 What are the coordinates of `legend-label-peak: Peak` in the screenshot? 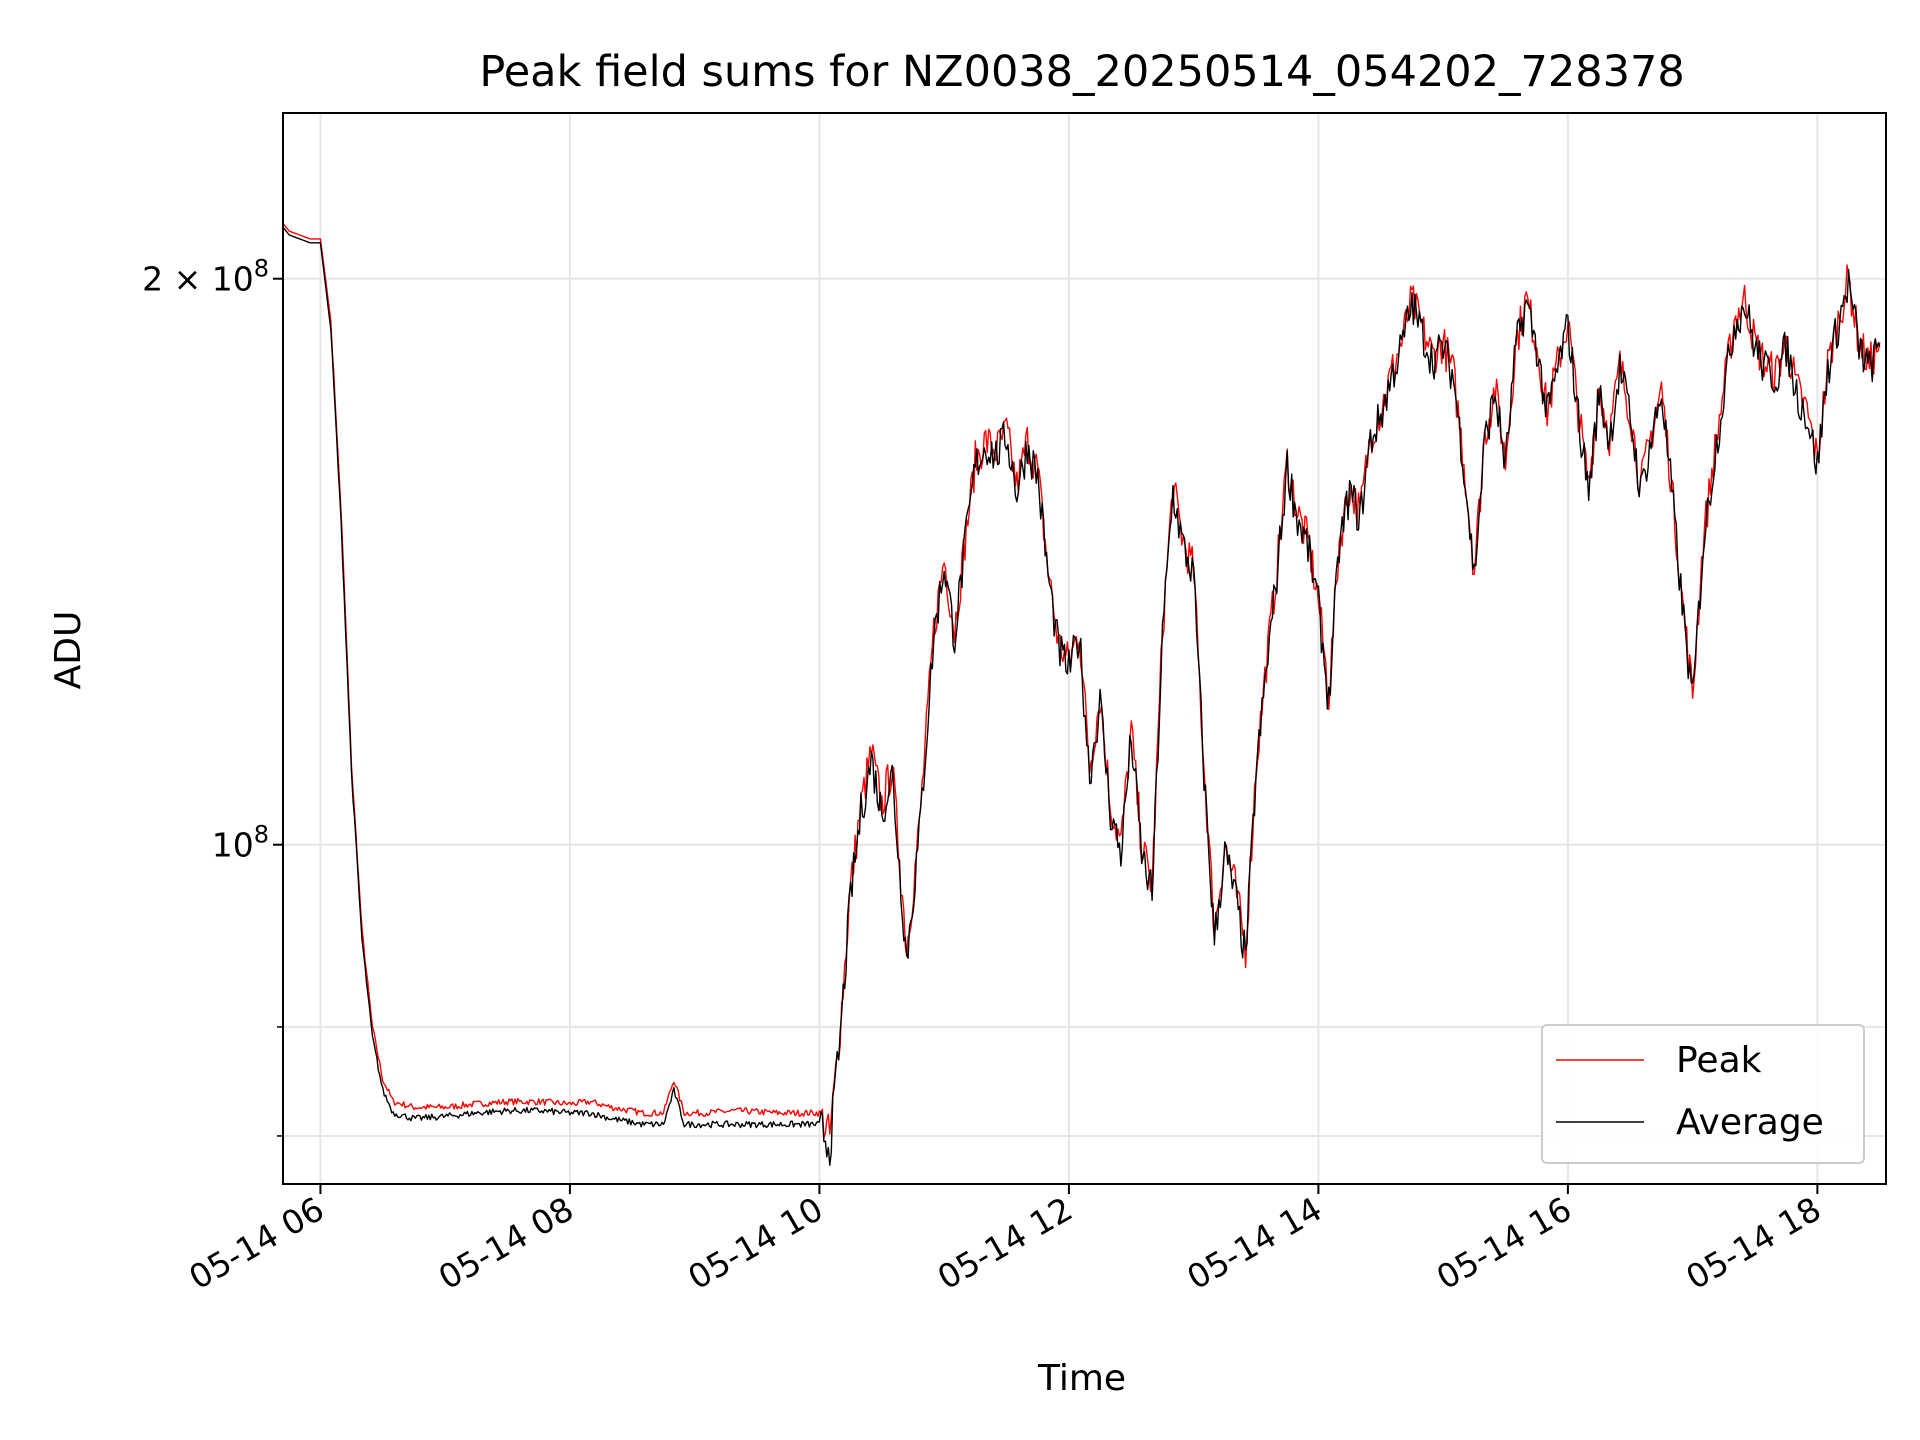 It's located at (1719, 1060).